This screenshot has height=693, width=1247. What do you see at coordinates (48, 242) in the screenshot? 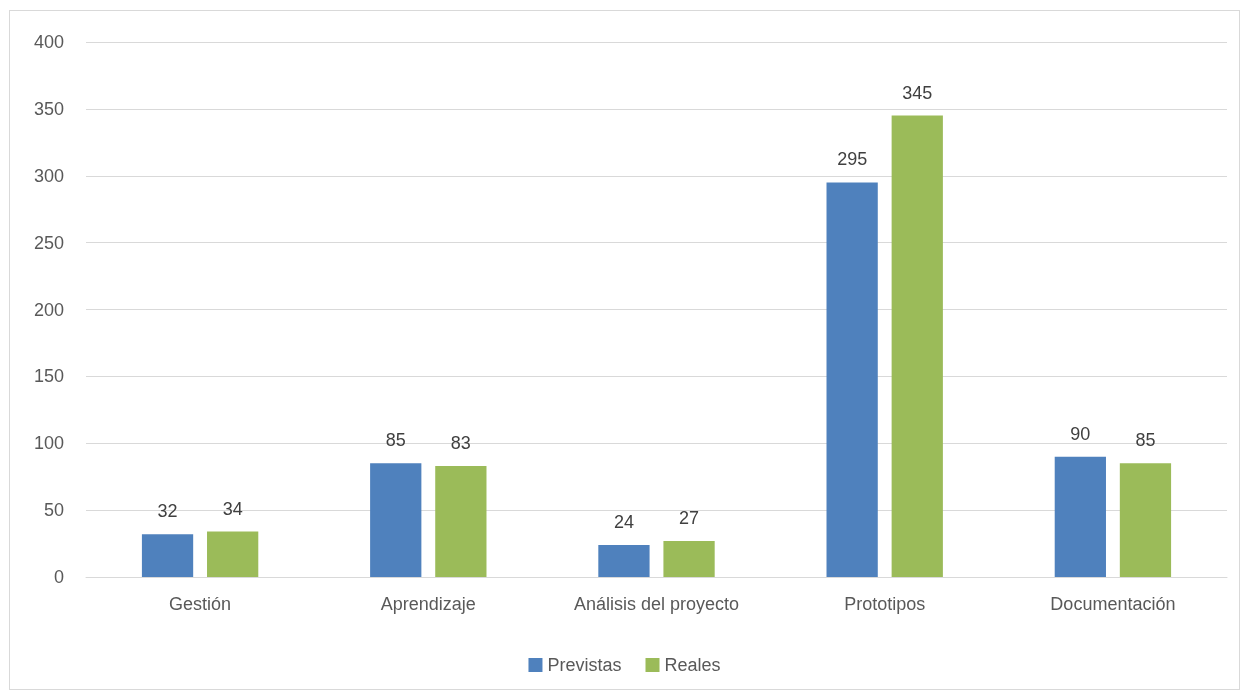
I see `y-tick-label: 250` at bounding box center [48, 242].